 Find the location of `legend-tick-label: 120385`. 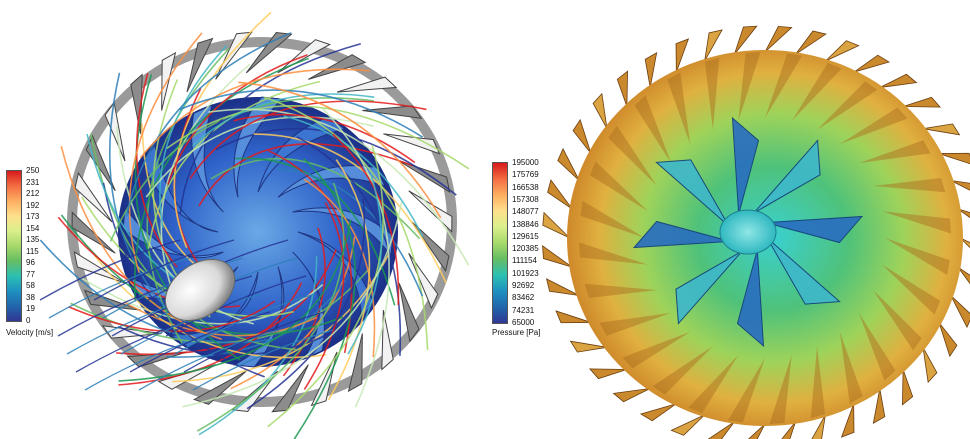

legend-tick-label: 120385 is located at coordinates (525, 249).